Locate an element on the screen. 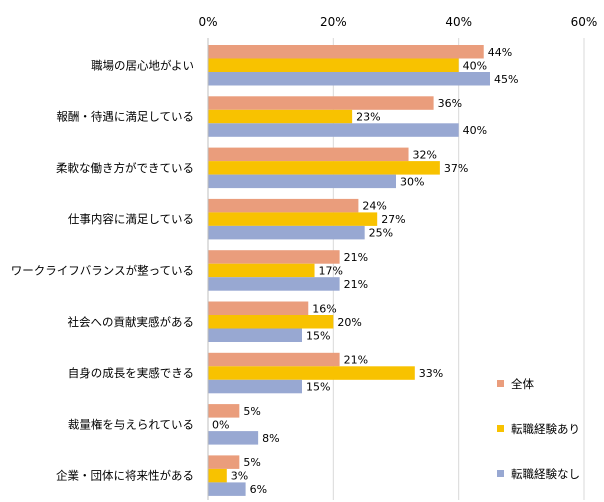 The image size is (604, 502). value-label: 6% is located at coordinates (258, 489).